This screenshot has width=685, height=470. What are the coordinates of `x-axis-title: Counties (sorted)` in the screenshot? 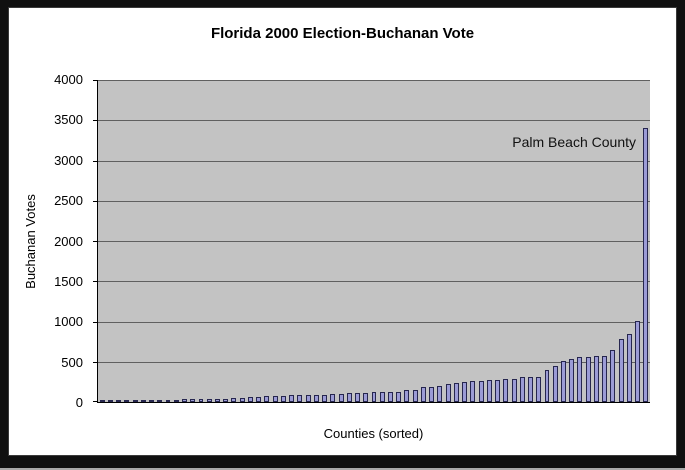 It's located at (373, 433).